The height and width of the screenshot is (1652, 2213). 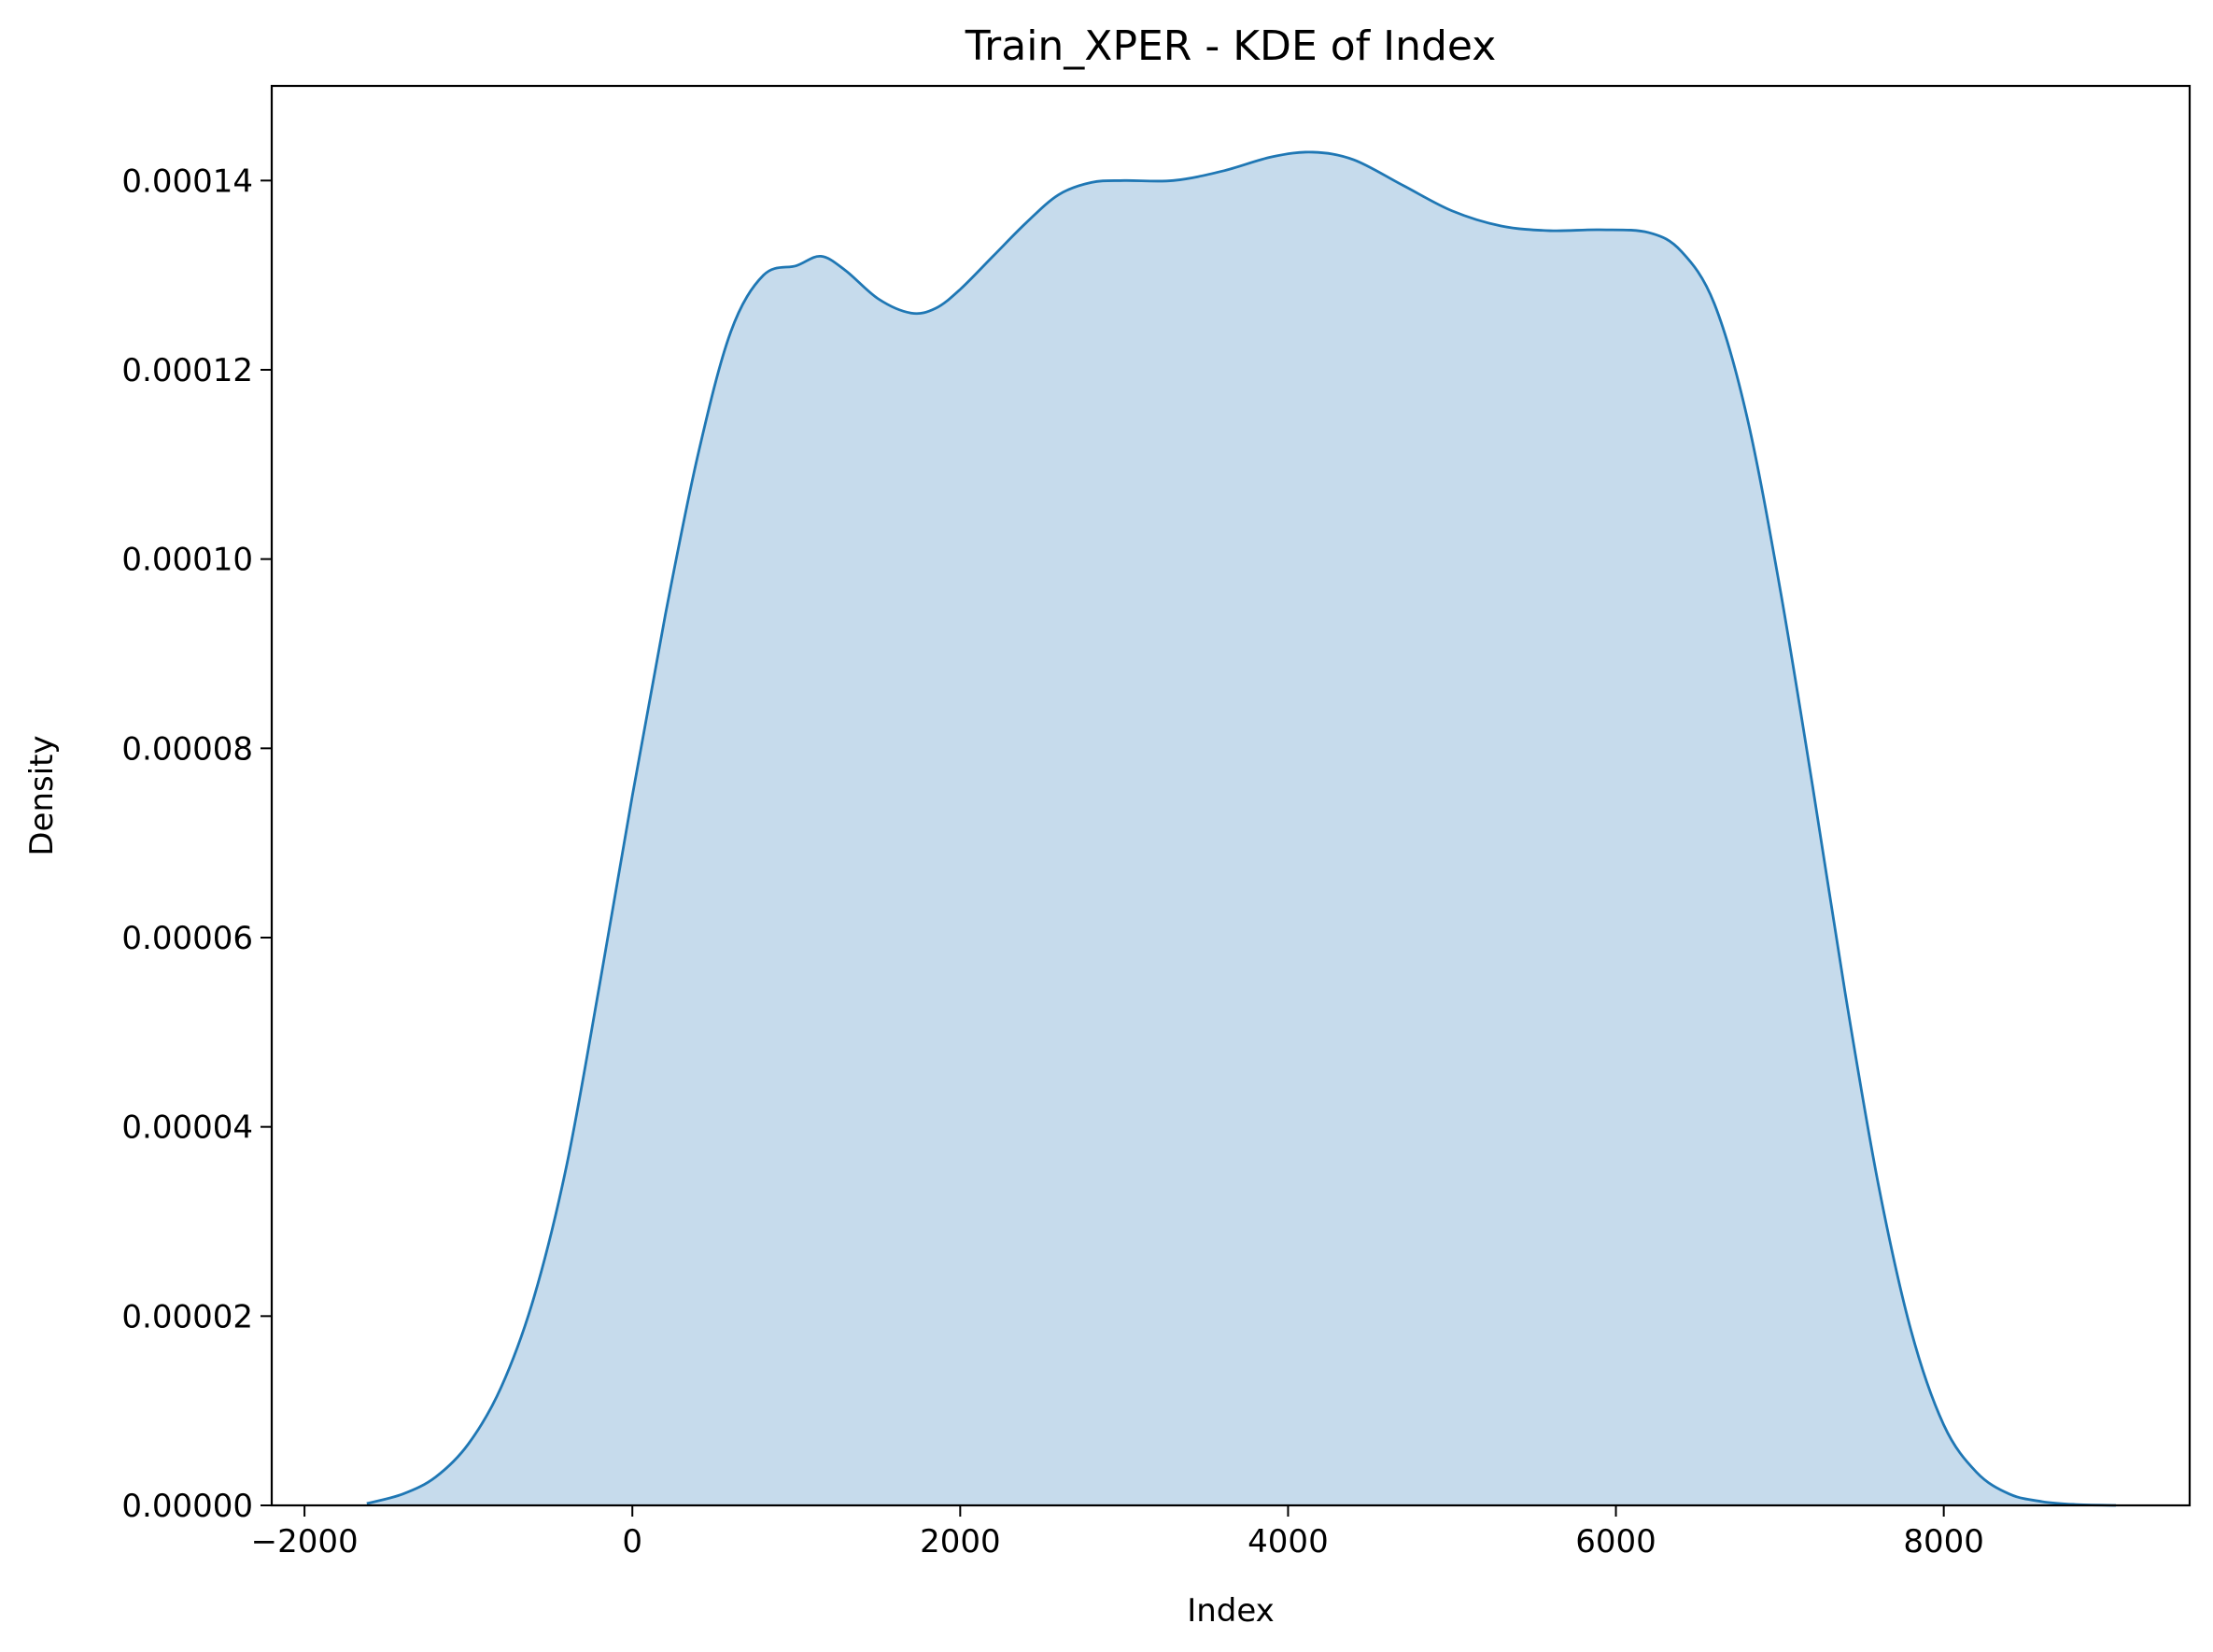 What do you see at coordinates (187, 370) in the screenshot?
I see `y-tick-label: 0.00012` at bounding box center [187, 370].